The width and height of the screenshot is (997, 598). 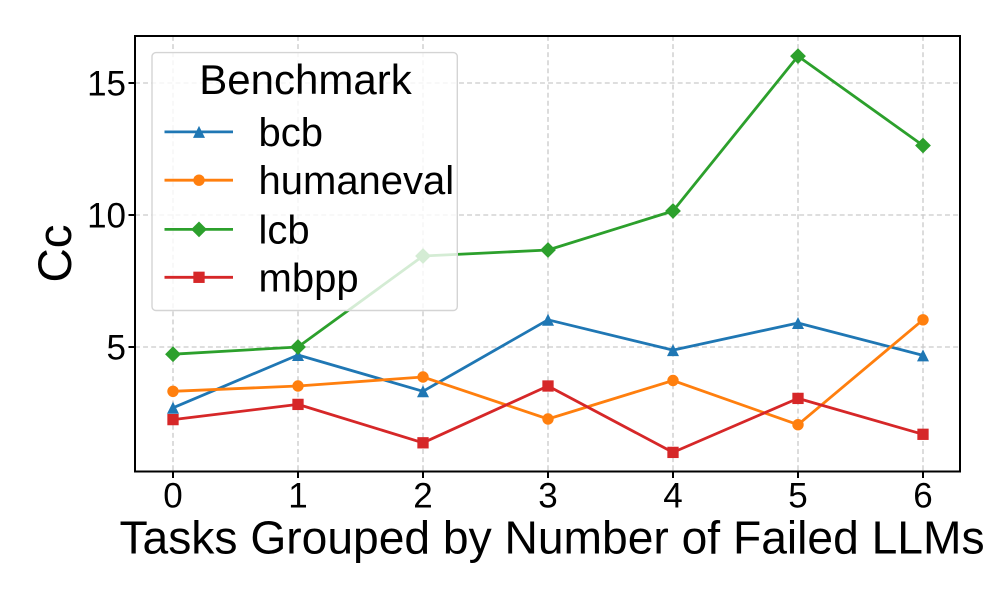 What do you see at coordinates (172, 496) in the screenshot?
I see `svg-text: 0` at bounding box center [172, 496].